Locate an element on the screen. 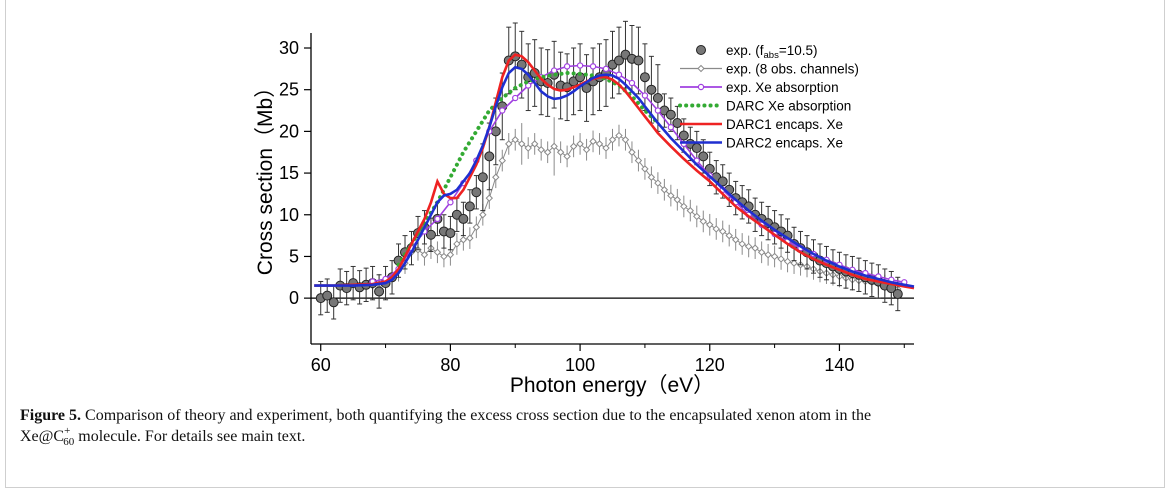  y-tick-label: 25 is located at coordinates (289, 90).